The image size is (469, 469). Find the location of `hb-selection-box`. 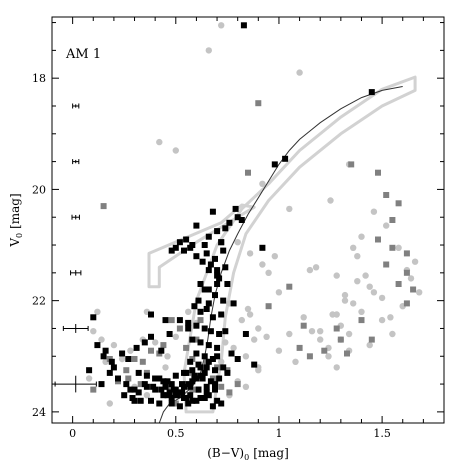

hb-selection-box is located at coordinates (201, 246).